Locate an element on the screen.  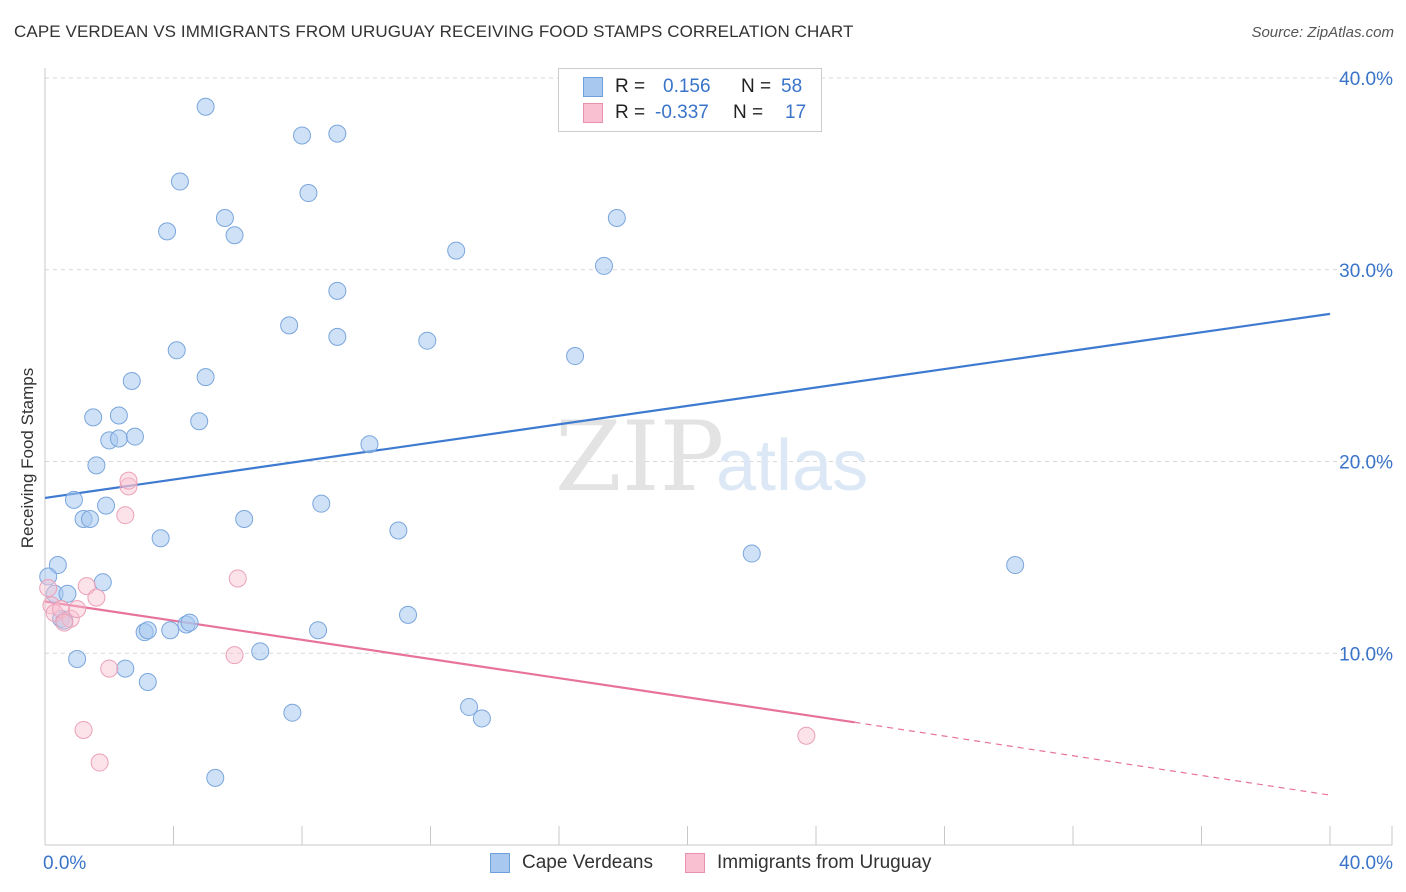
x-tick-label: 40.0% is located at coordinates (1366, 863).